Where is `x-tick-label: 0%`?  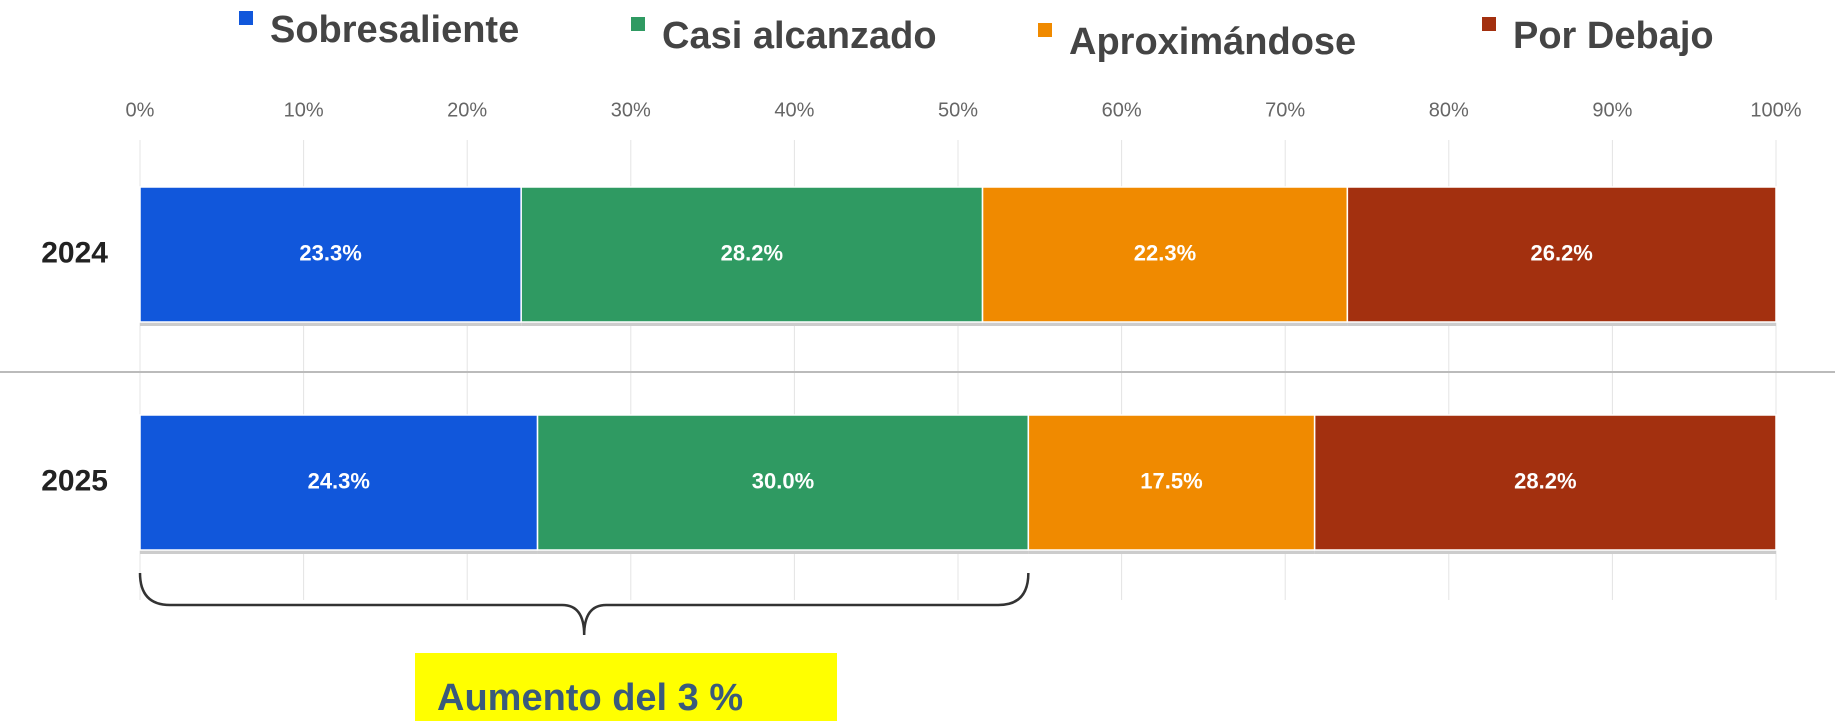
x-tick-label: 0% is located at coordinates (140, 110).